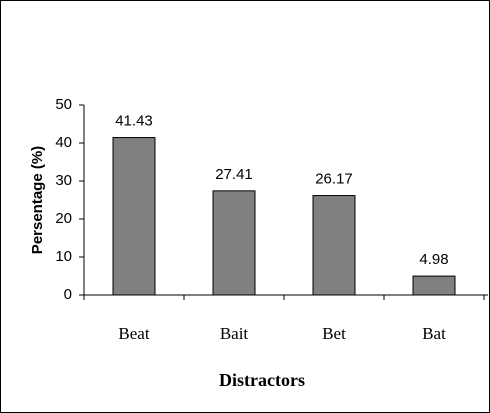 The image size is (490, 413). What do you see at coordinates (63, 142) in the screenshot?
I see `y-tick-label: 40` at bounding box center [63, 142].